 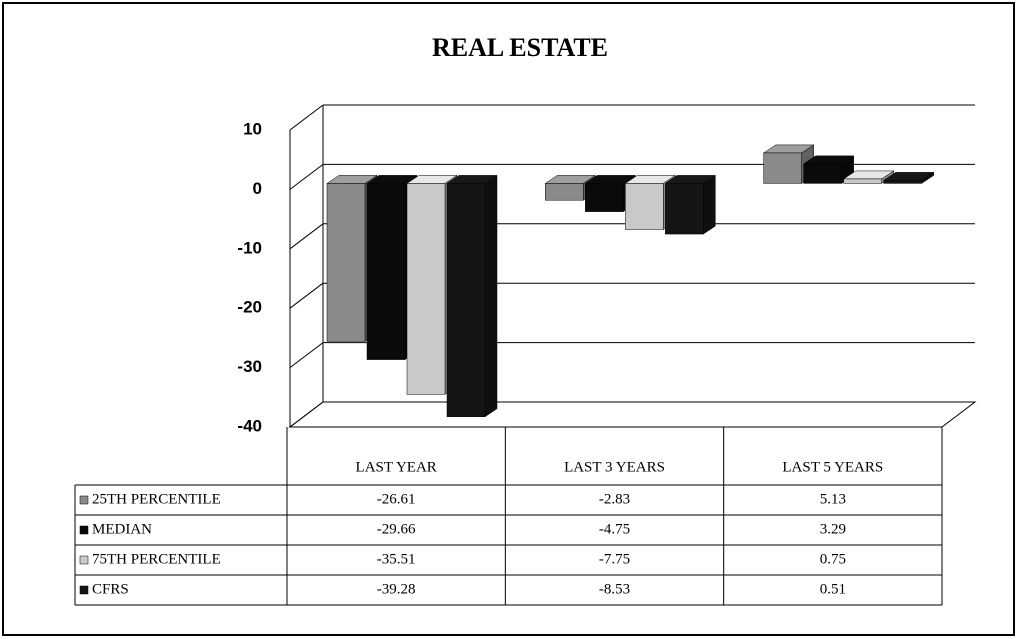 What do you see at coordinates (252, 128) in the screenshot?
I see `y-tick-label: 10` at bounding box center [252, 128].